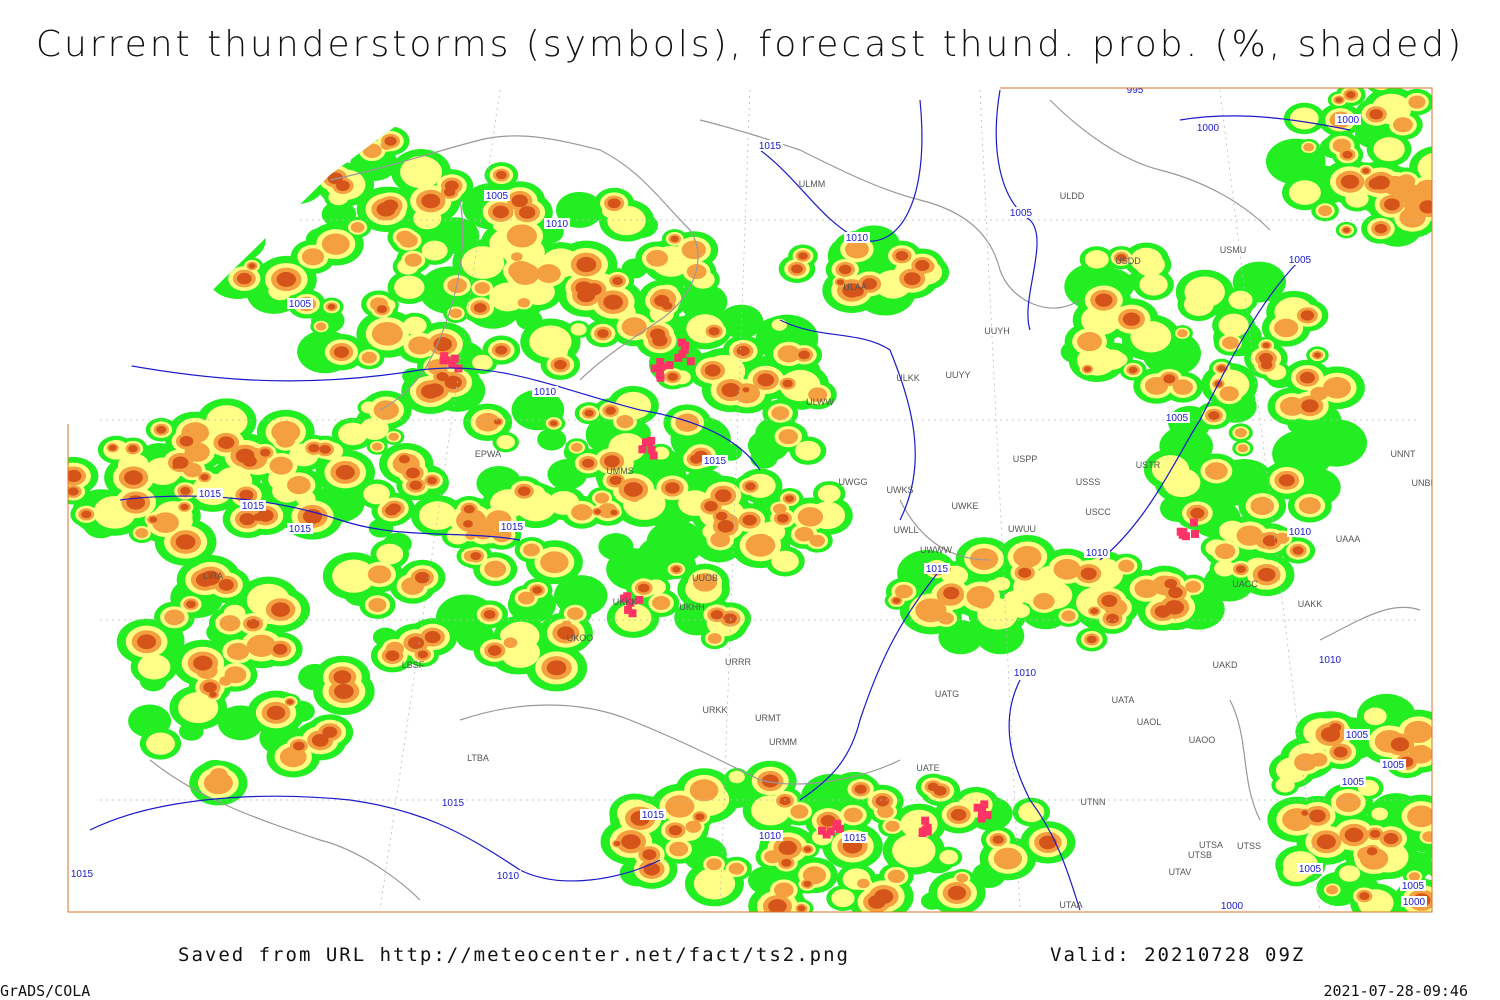 The height and width of the screenshot is (1000, 1500). What do you see at coordinates (488, 454) in the screenshot?
I see `station-label: EPWA` at bounding box center [488, 454].